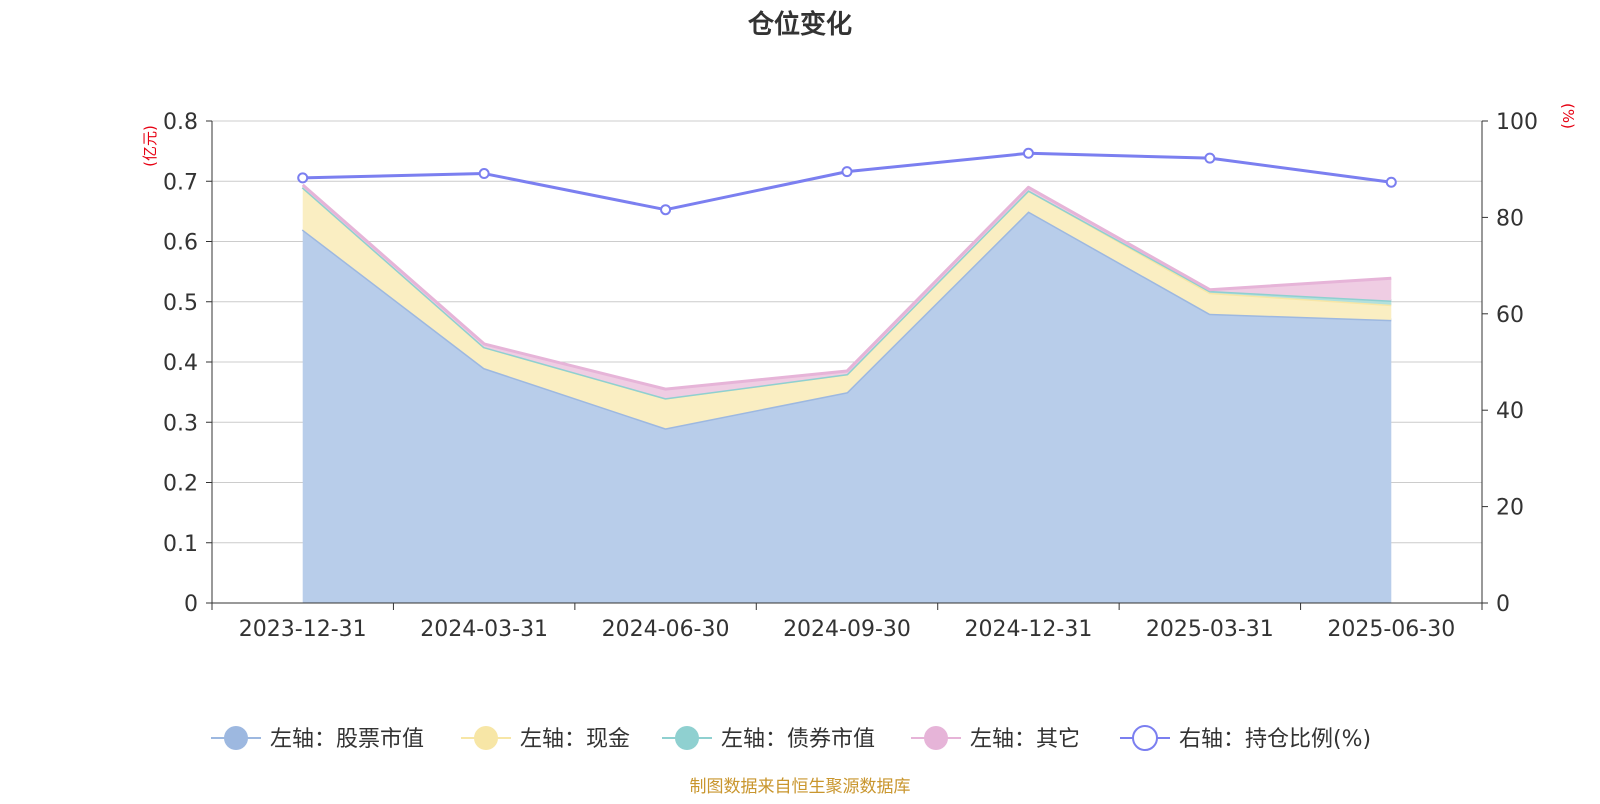  I want to click on left-tick-label: 0, so click(191, 604).